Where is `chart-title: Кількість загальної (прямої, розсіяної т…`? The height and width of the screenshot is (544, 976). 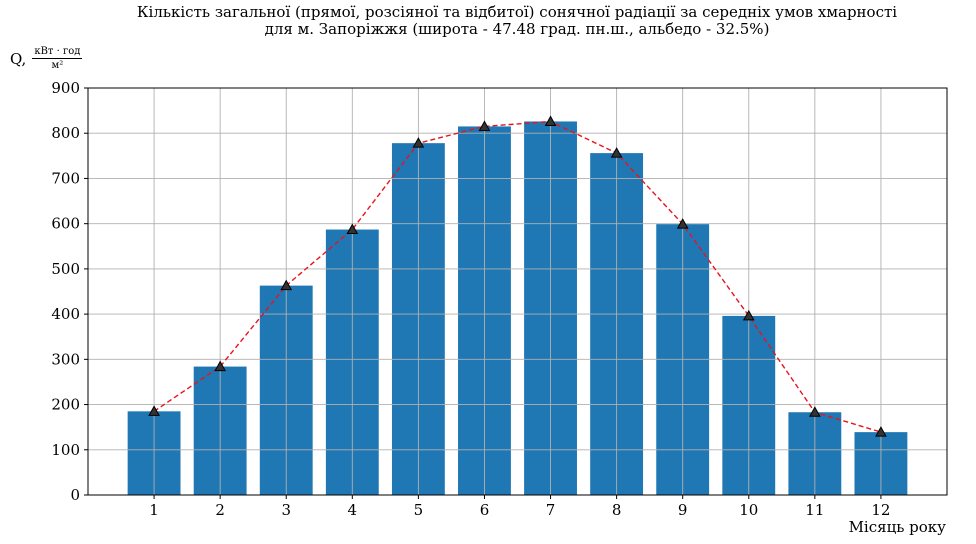 chart-title: Кількість загальної (прямої, розсіяної т… is located at coordinates (488, 21).